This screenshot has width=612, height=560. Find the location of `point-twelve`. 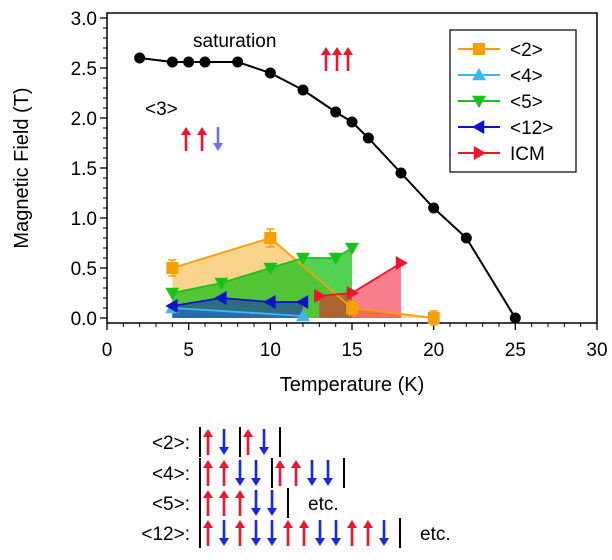

point-twelve is located at coordinates (302, 302).